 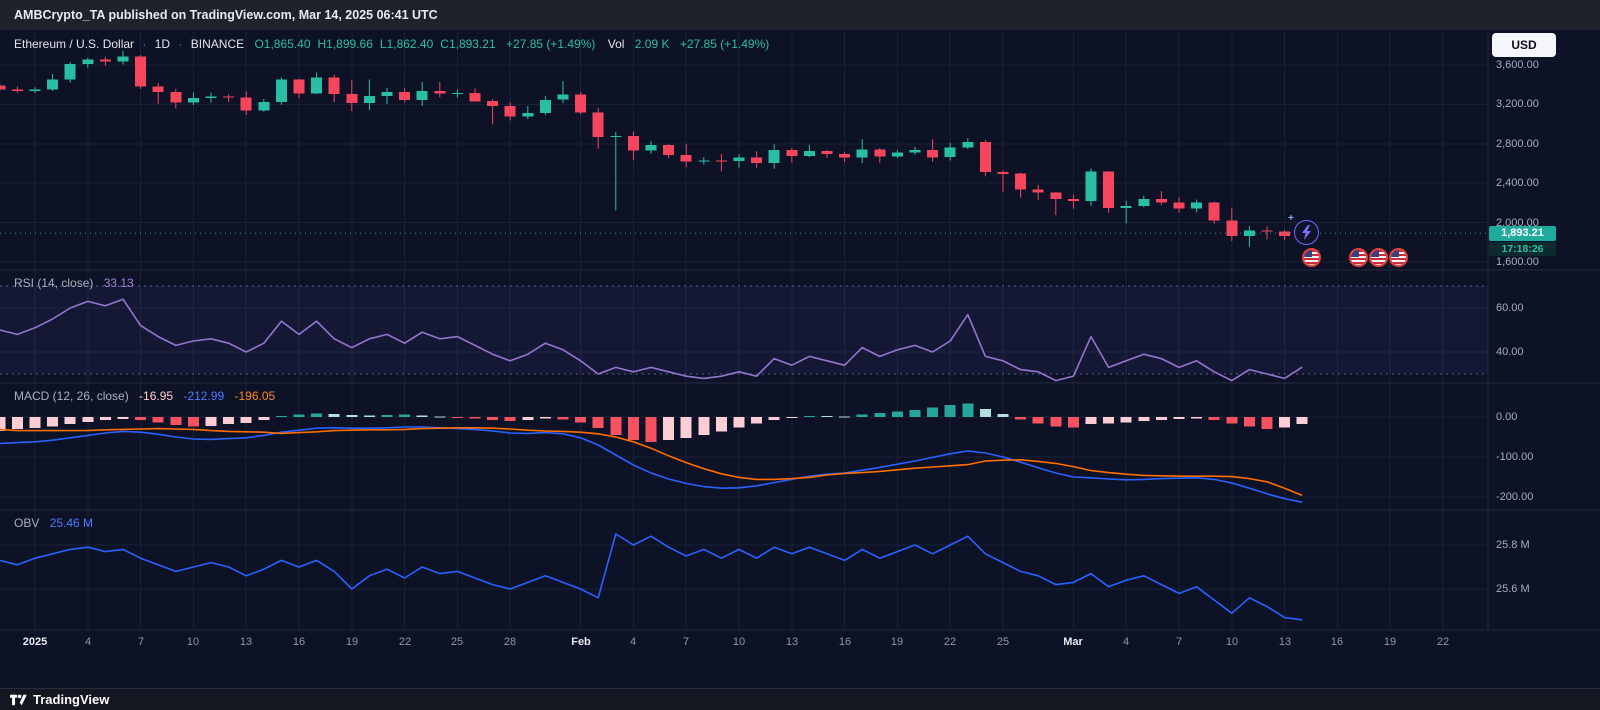 What do you see at coordinates (282, 44) in the screenshot?
I see `ohlc-value: O1,865.40` at bounding box center [282, 44].